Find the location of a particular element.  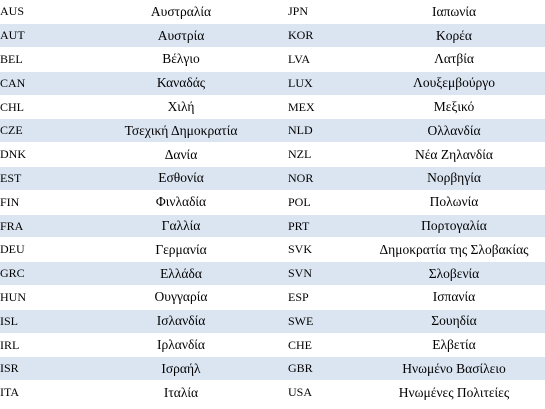

country-name: Δανία is located at coordinates (181, 155).